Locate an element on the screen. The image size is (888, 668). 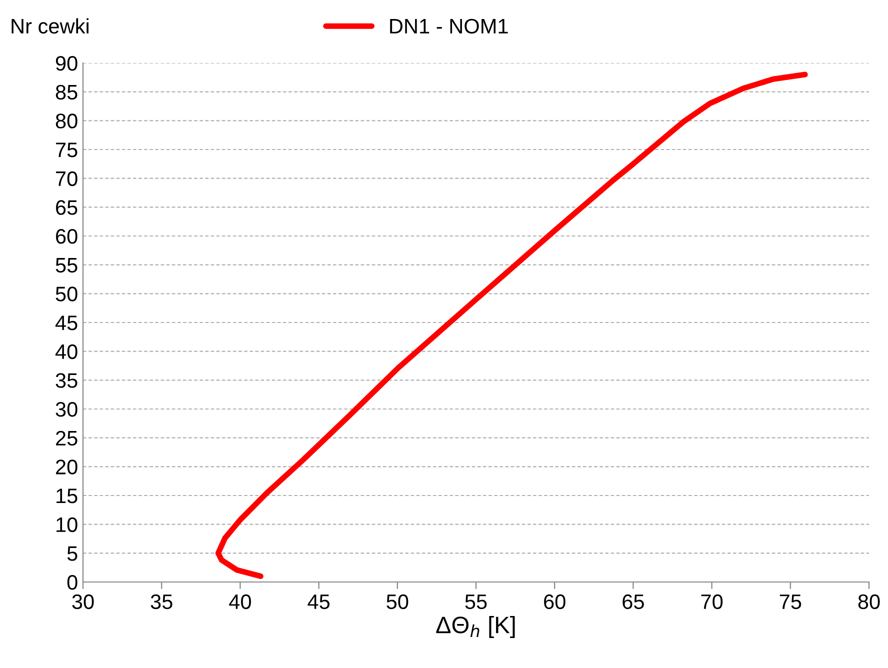
y-tick-label: 30 is located at coordinates (67, 409).